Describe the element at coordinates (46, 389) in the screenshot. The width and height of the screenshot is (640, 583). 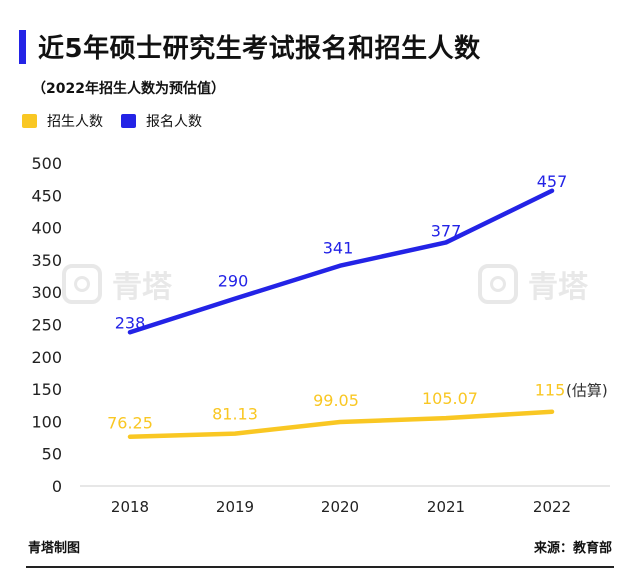
I see `y-tick-label: 150` at that location.